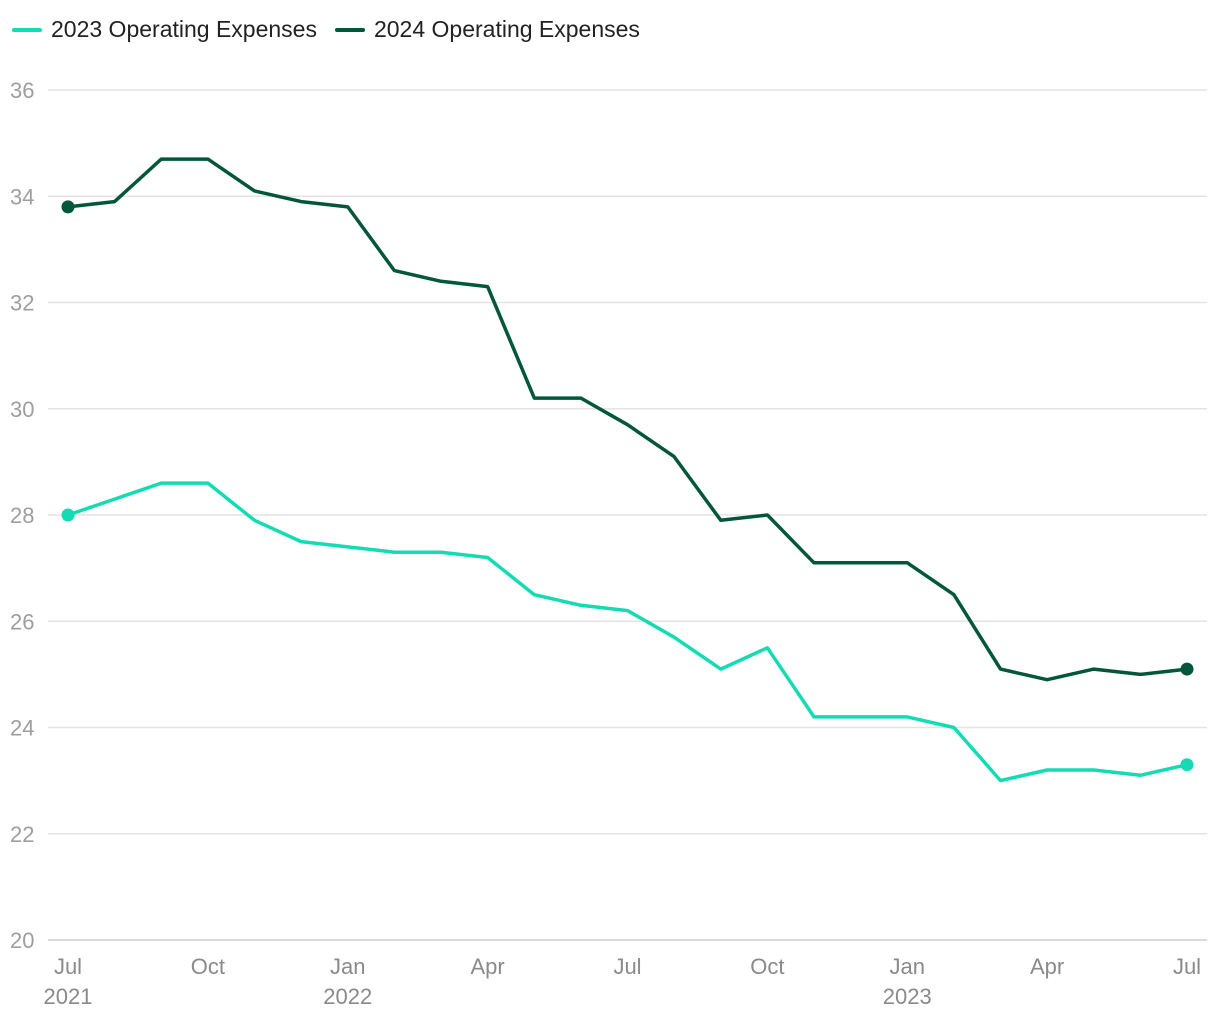  Describe the element at coordinates (506, 29) in the screenshot. I see `legend-label-1: 2024 Operating Expenses` at that location.